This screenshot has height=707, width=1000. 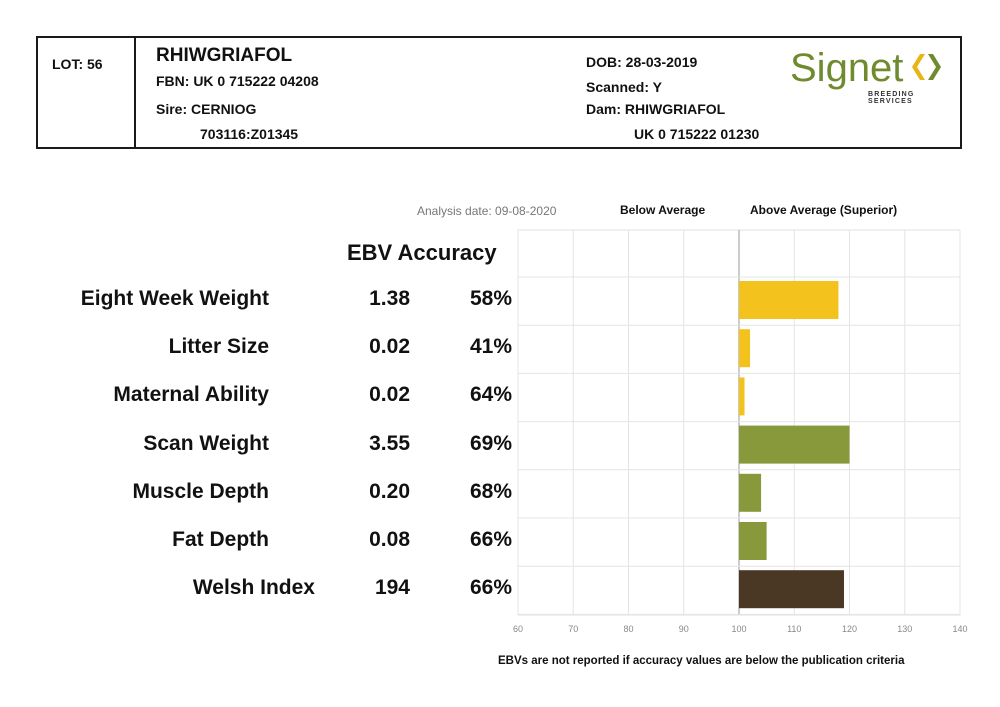 I want to click on dam-name: Dam: RHIWGRIAFOL, so click(x=656, y=109).